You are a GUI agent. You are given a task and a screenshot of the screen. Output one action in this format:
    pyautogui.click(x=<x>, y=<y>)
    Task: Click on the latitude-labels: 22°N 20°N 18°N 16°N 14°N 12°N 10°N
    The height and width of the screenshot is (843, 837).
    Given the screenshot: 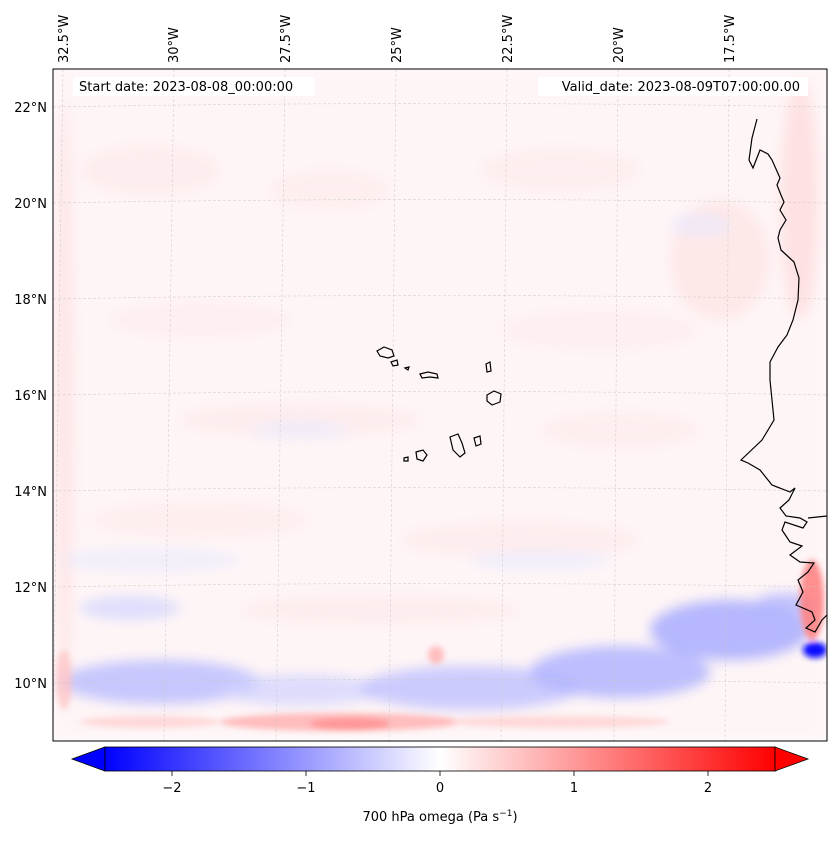 What is the action you would take?
    pyautogui.click(x=30, y=396)
    